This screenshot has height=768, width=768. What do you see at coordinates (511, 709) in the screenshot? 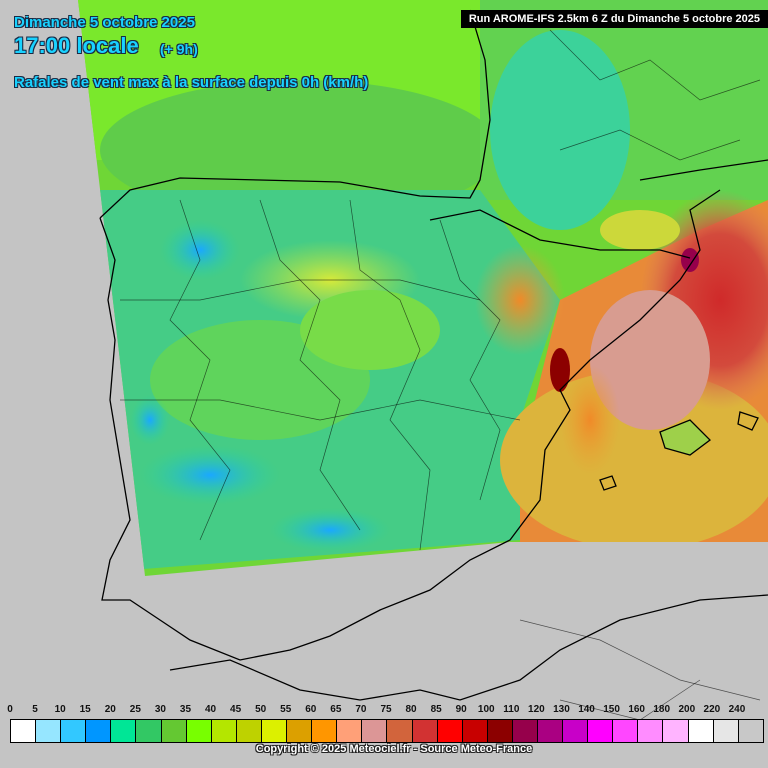
I see `legend-tick: 110` at bounding box center [511, 709].